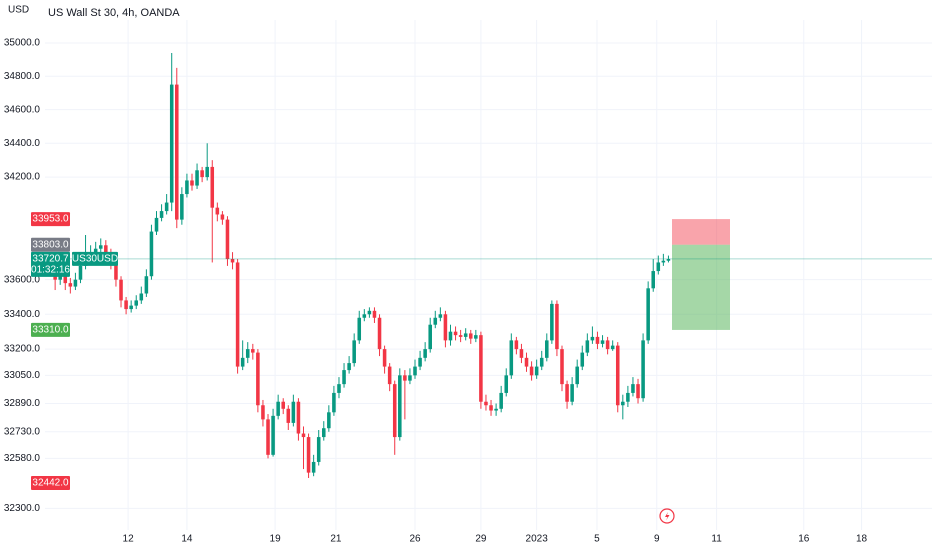 This screenshot has height=550, width=932. What do you see at coordinates (804, 539) in the screenshot?
I see `x-tick-label: 16` at bounding box center [804, 539].